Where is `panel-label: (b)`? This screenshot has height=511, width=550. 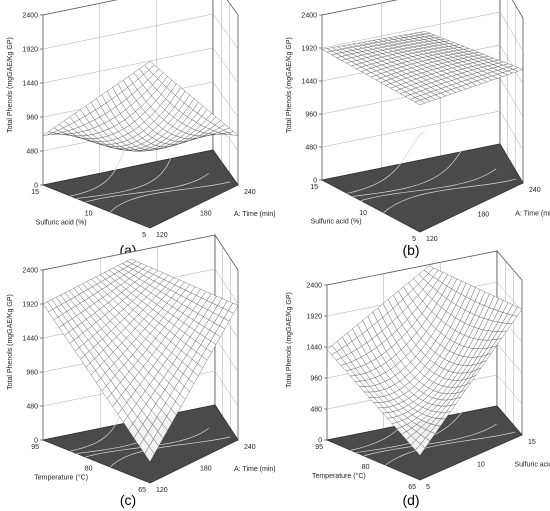
panel-label: (b) is located at coordinates (410, 250).